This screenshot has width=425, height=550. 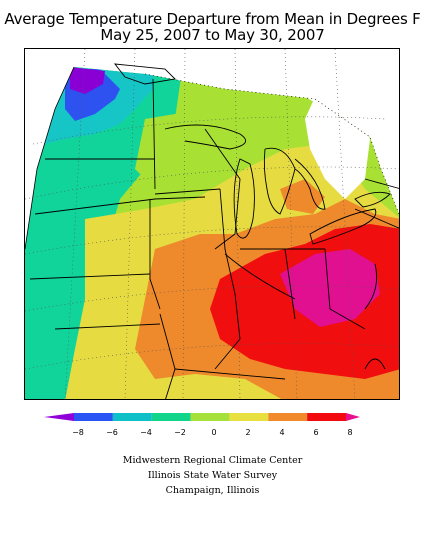 I want to click on zone-magenta, so click(x=330, y=288).